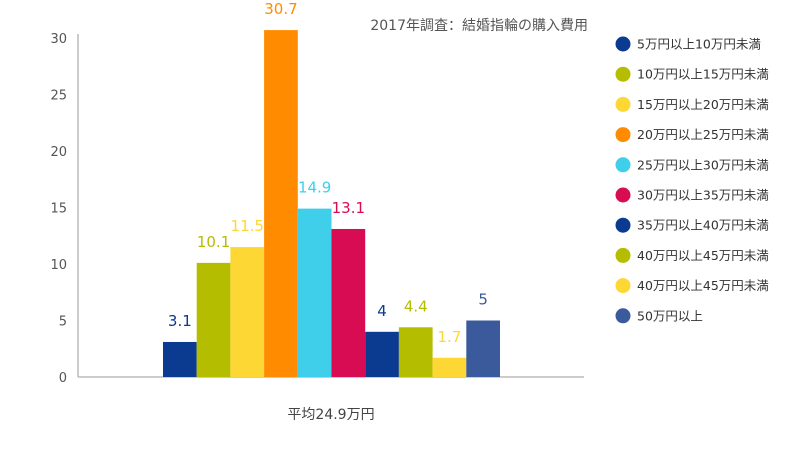 The height and width of the screenshot is (450, 800). Describe the element at coordinates (703, 104) in the screenshot. I see `legend-label: 15万円以上20万円未満` at that location.